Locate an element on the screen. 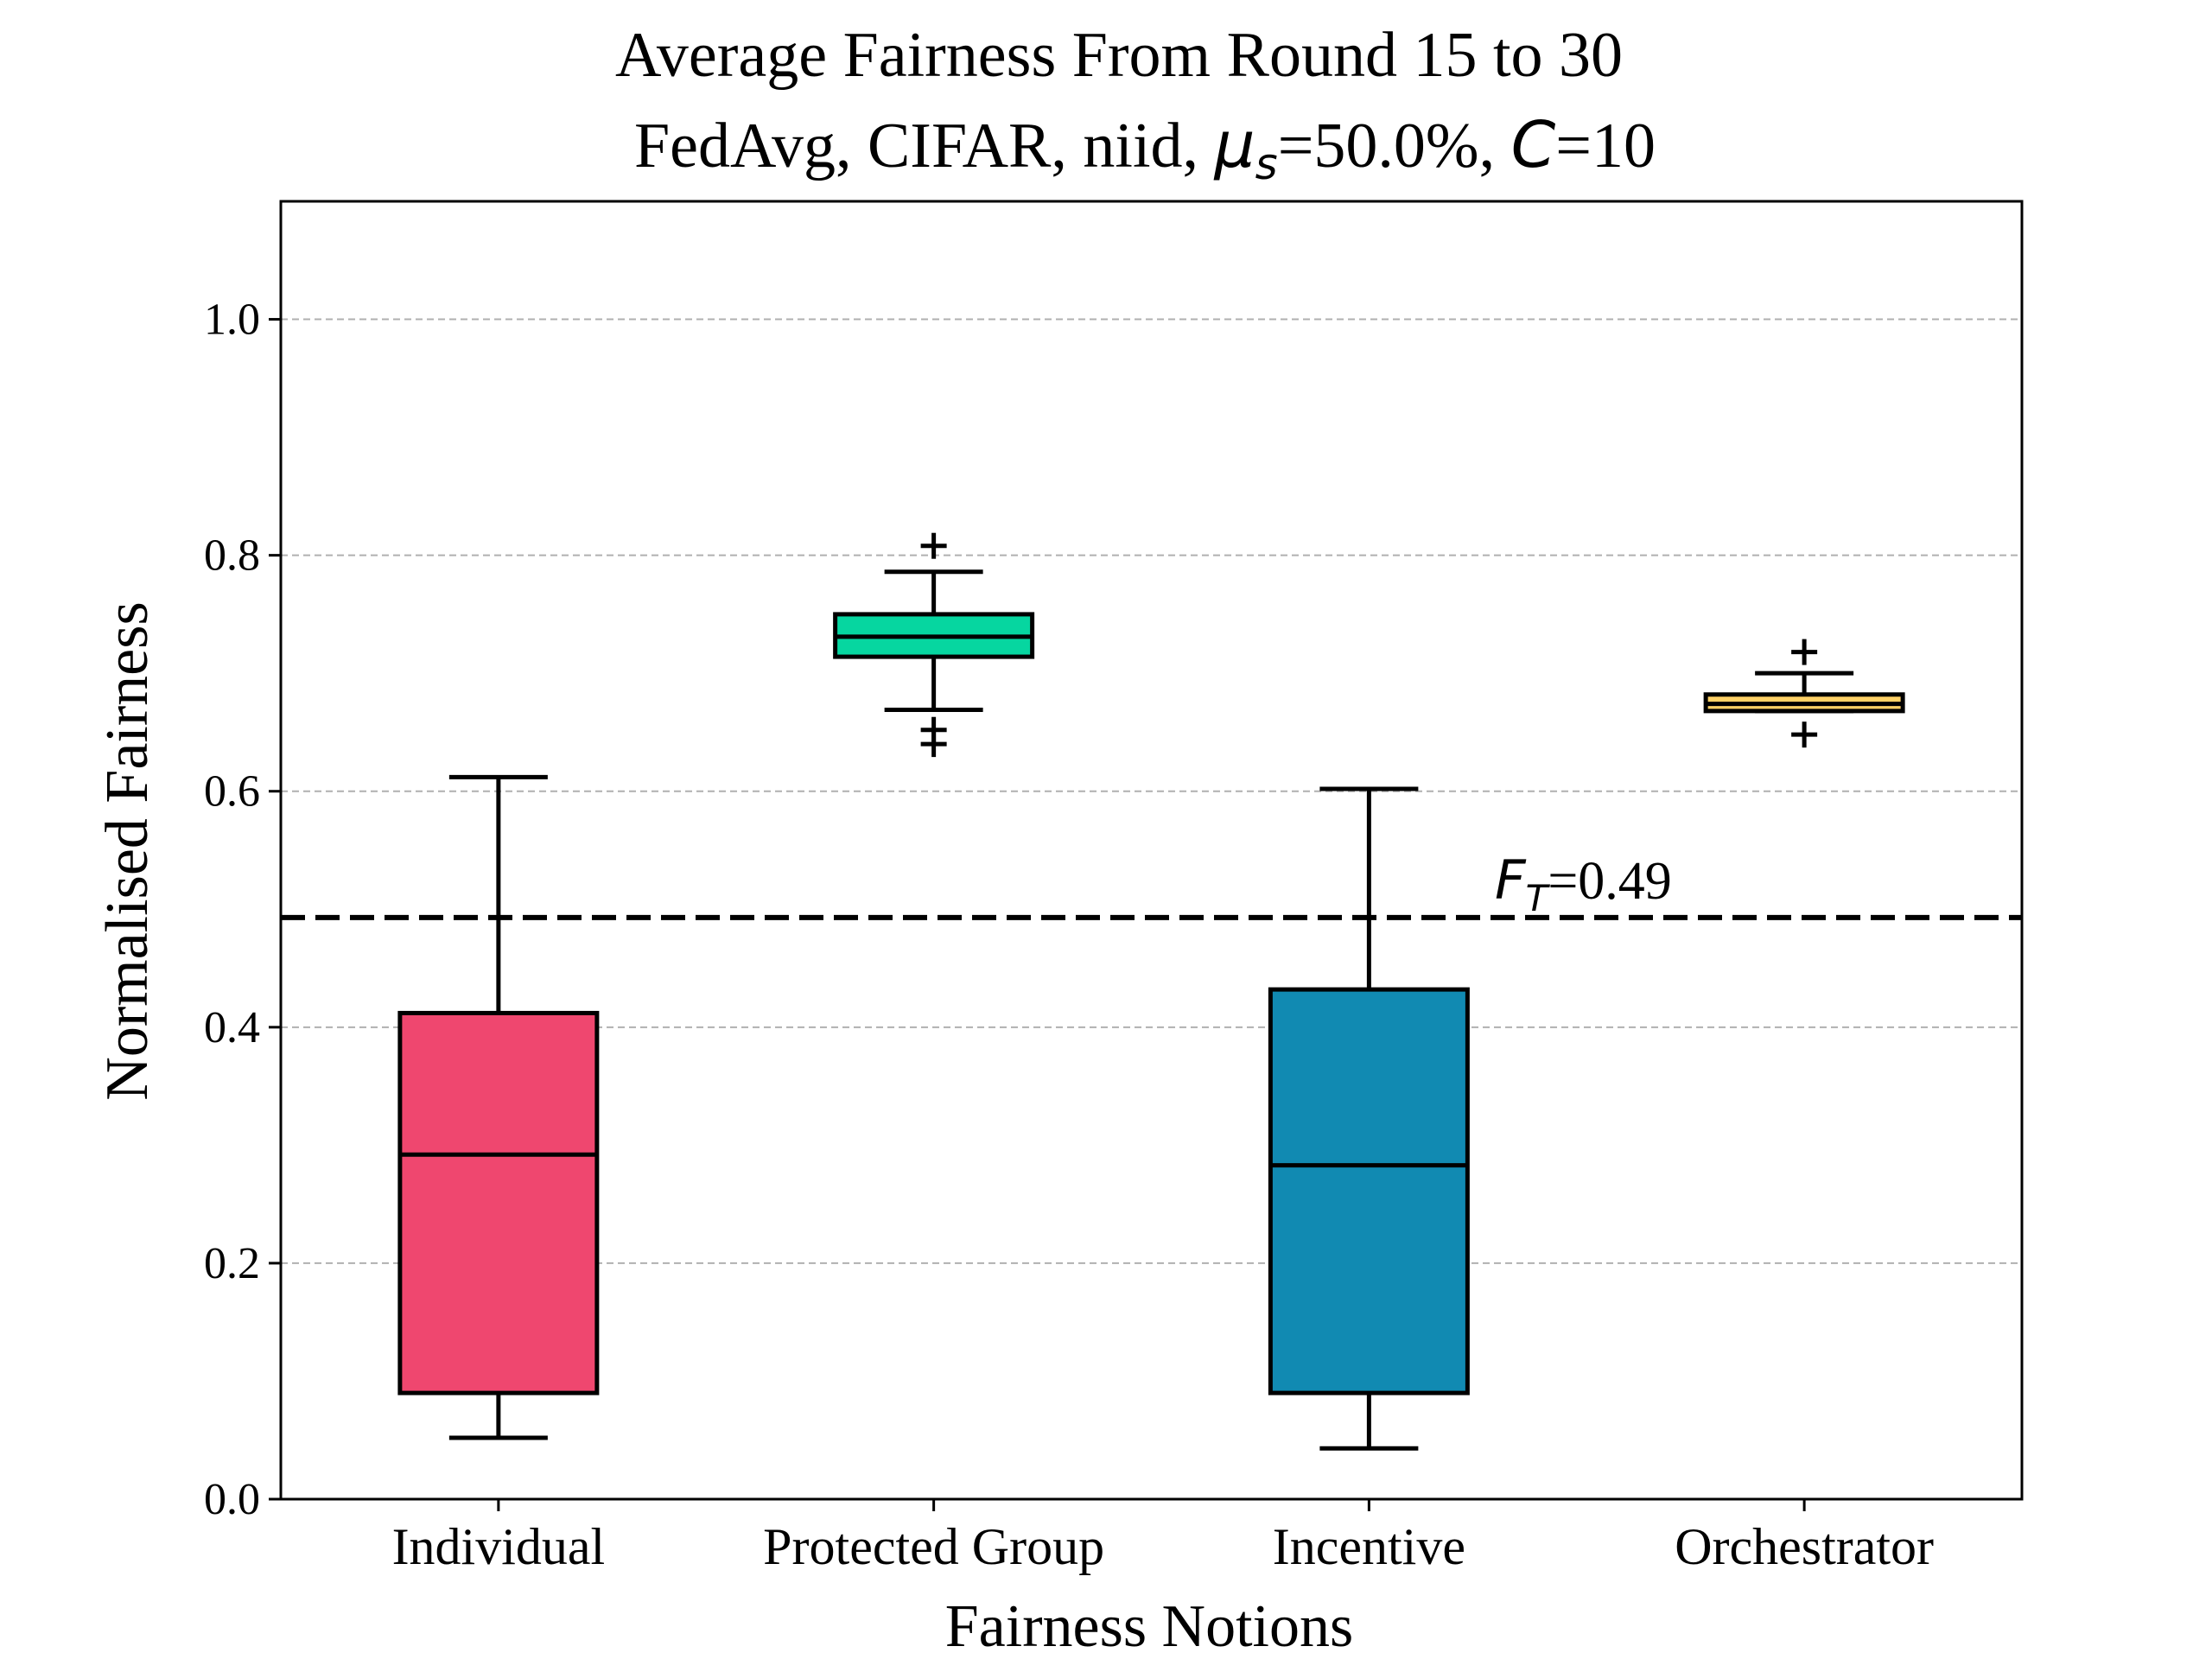 This screenshot has height=1659, width=2212. c-value: =10 is located at coordinates (1605, 146).